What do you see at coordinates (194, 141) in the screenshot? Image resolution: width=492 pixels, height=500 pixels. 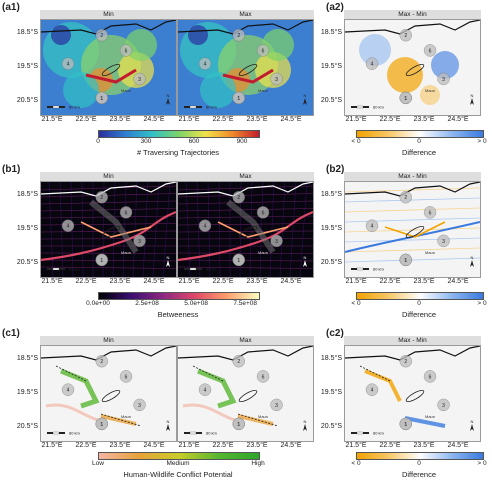 I see `colorbar-tick: 600` at bounding box center [194, 141].